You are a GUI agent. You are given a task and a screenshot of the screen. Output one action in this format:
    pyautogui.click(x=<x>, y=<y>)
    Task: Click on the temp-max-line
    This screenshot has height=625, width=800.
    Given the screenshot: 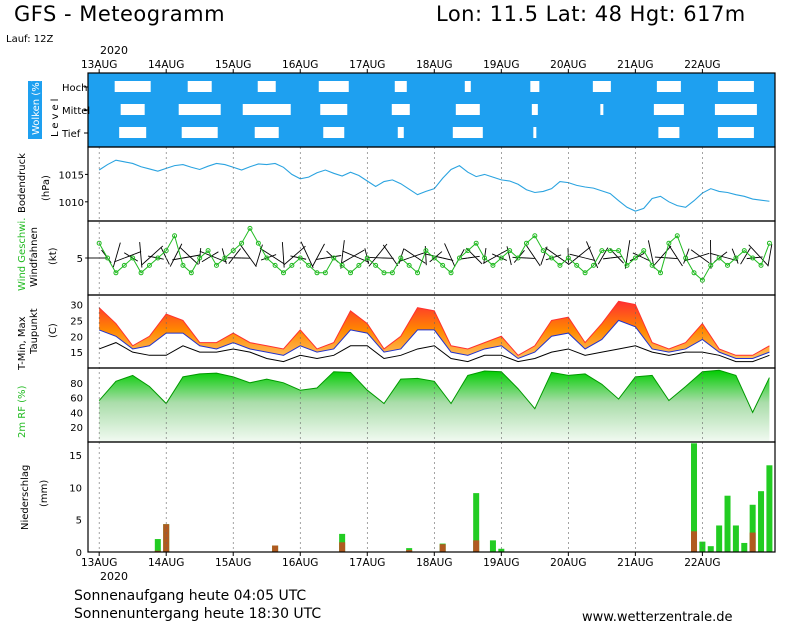 What is the action you would take?
    pyautogui.click(x=434, y=328)
    